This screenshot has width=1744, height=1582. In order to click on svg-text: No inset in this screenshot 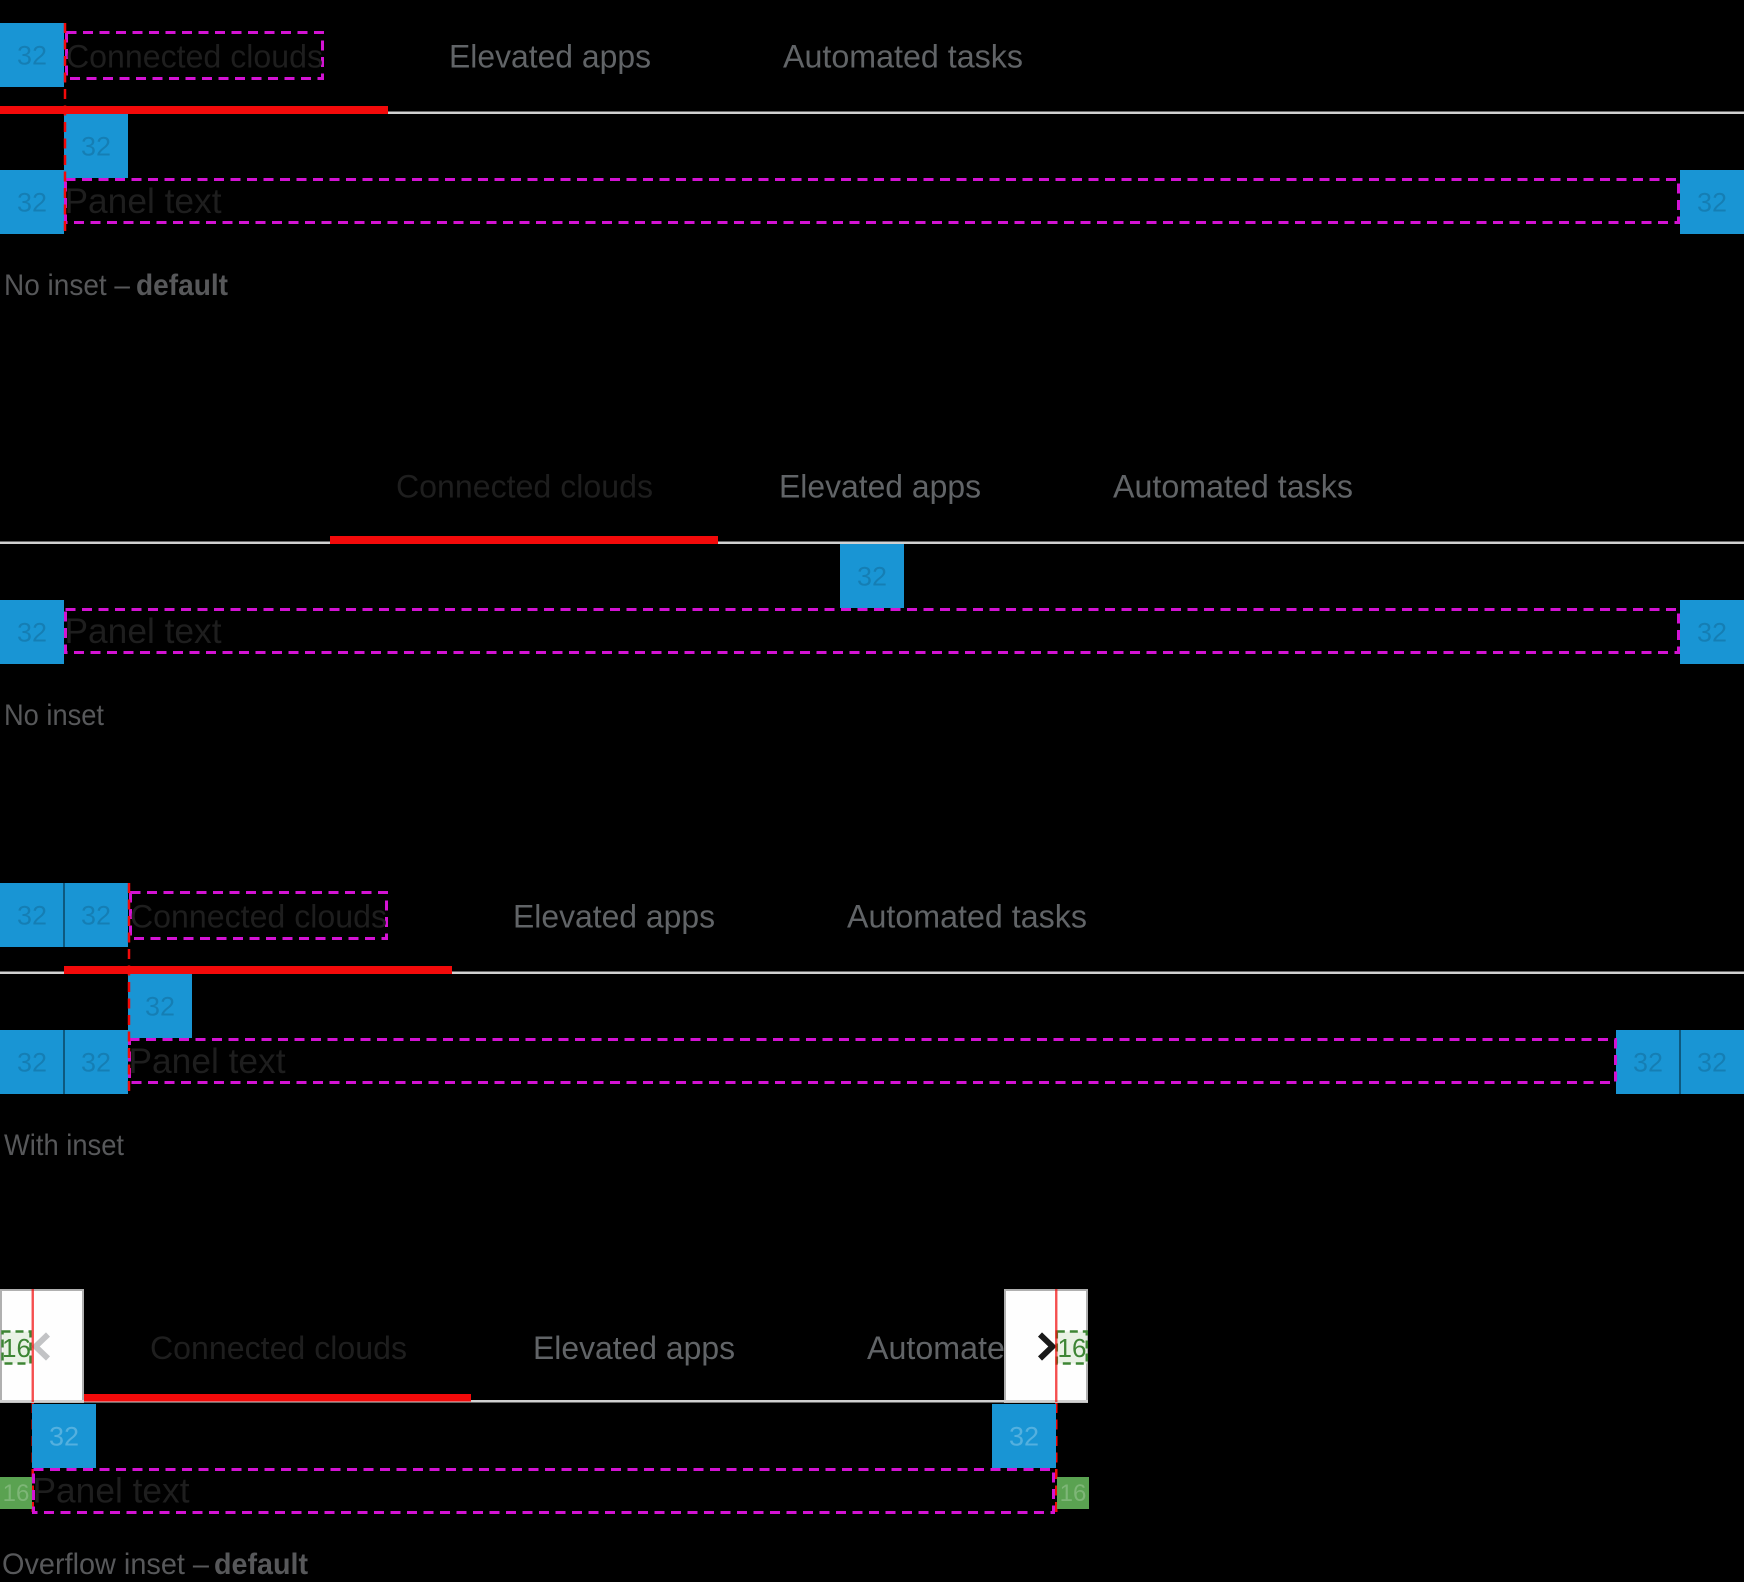, I will do `click(54, 715)`.